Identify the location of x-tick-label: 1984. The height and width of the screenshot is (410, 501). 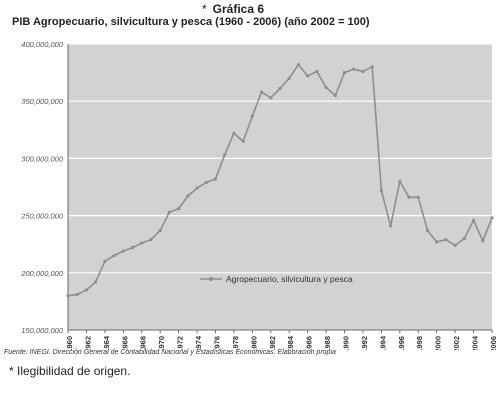
(290, 342).